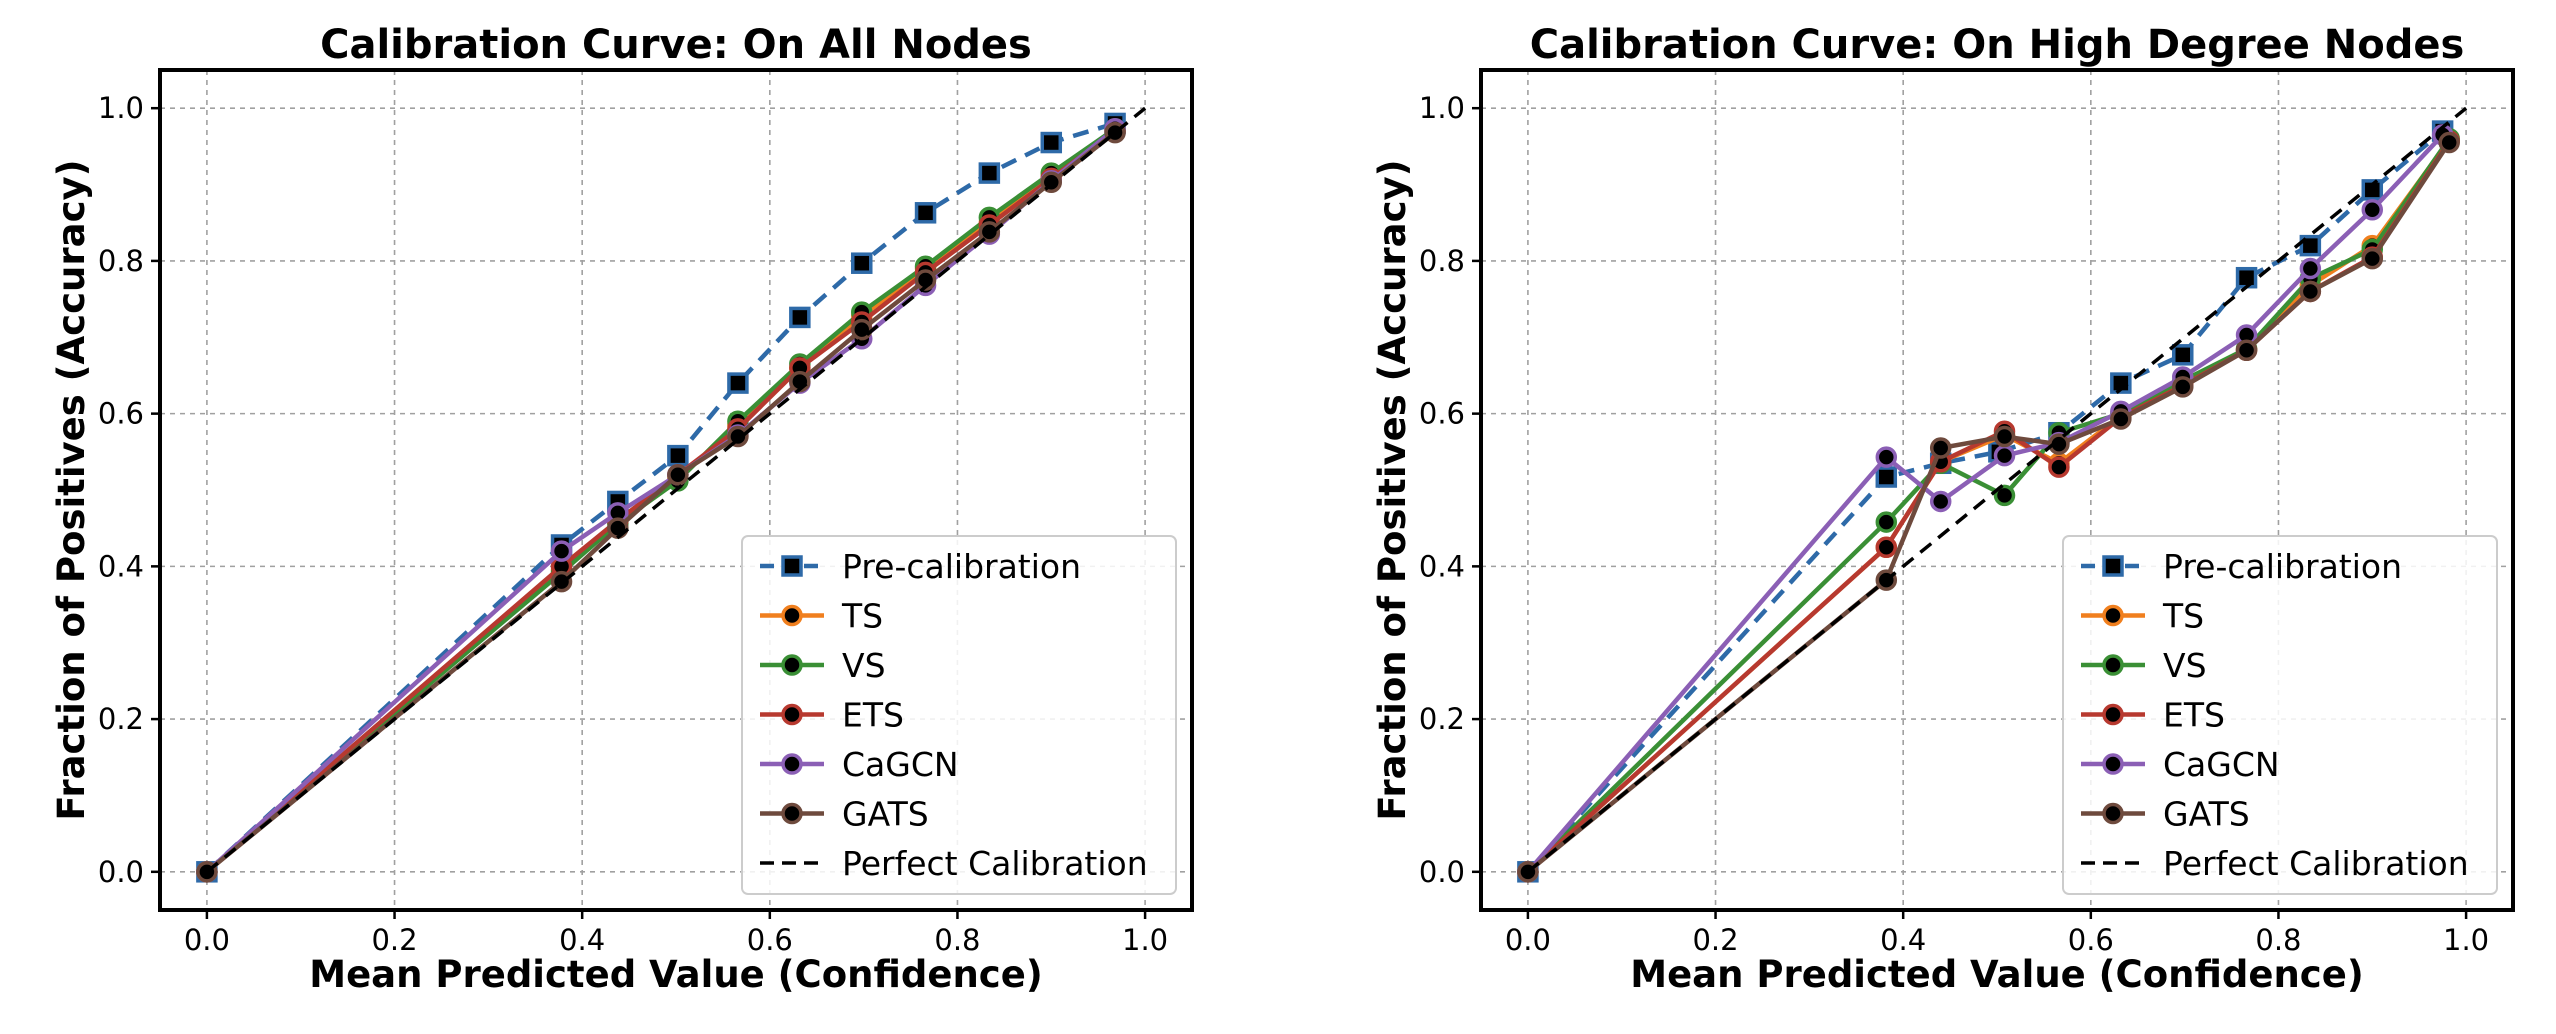 This screenshot has height=1034, width=2556. What do you see at coordinates (1997, 45) in the screenshot?
I see `chart-title: Calibration Curve: On High Degree Nodes` at bounding box center [1997, 45].